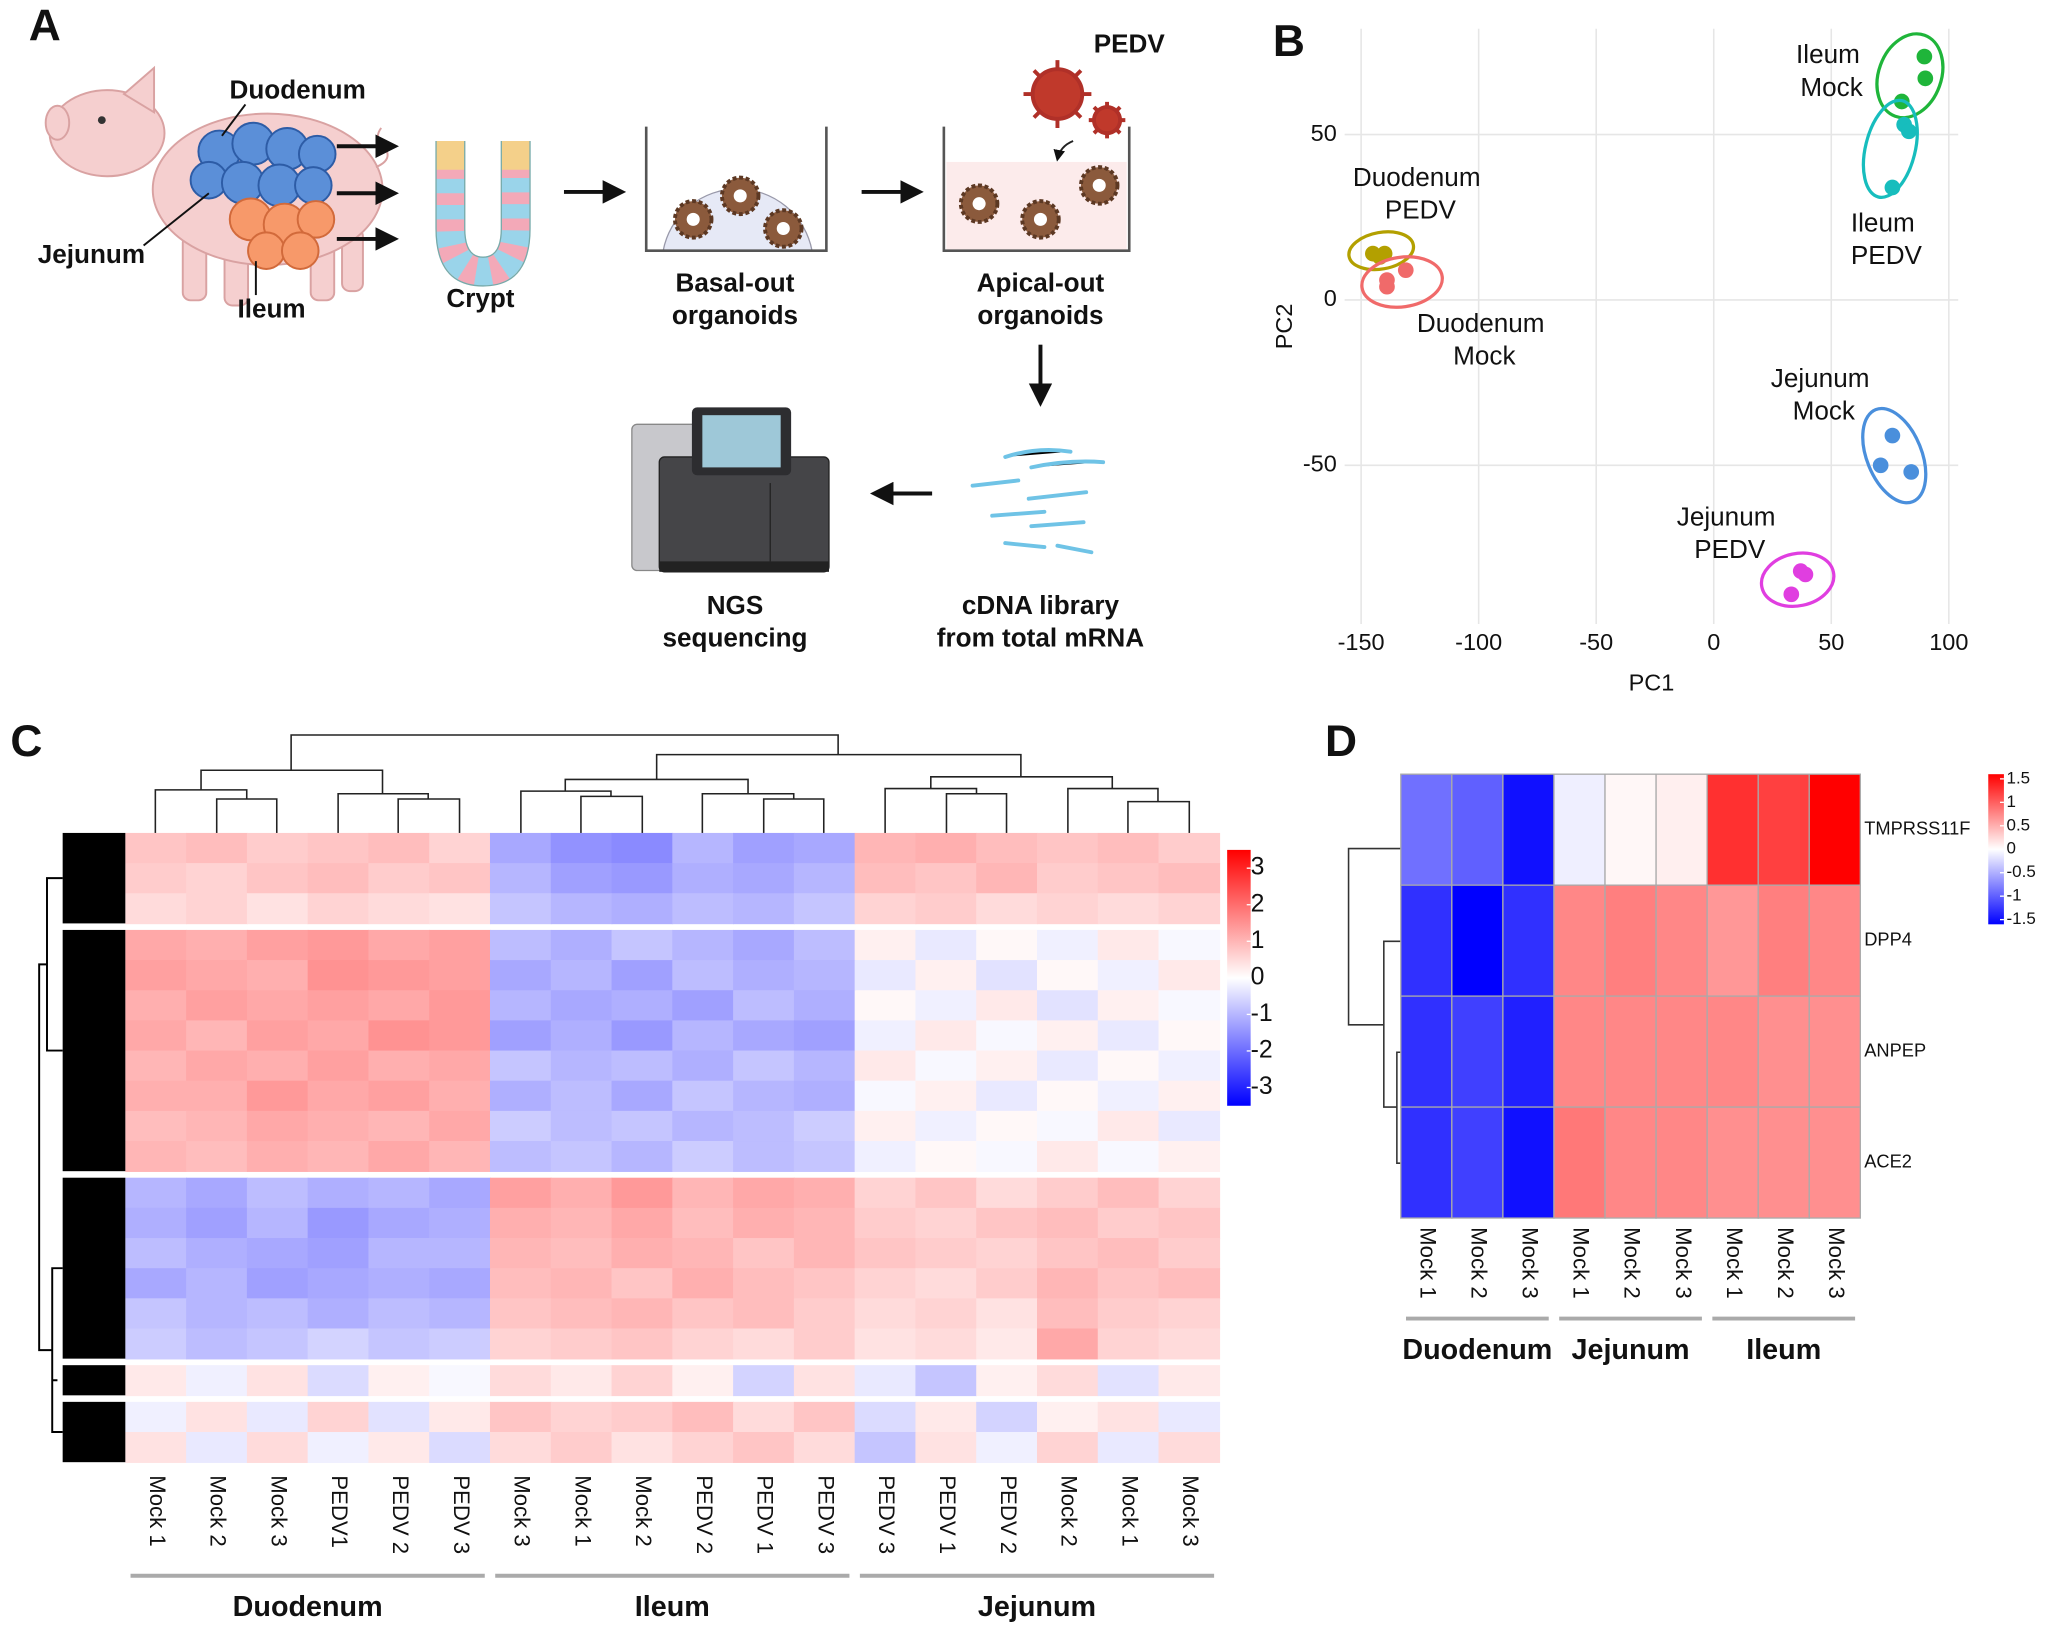 The image size is (2047, 1628). What do you see at coordinates (2011, 801) in the screenshot?
I see `colorbar-tick-label: 1` at bounding box center [2011, 801].